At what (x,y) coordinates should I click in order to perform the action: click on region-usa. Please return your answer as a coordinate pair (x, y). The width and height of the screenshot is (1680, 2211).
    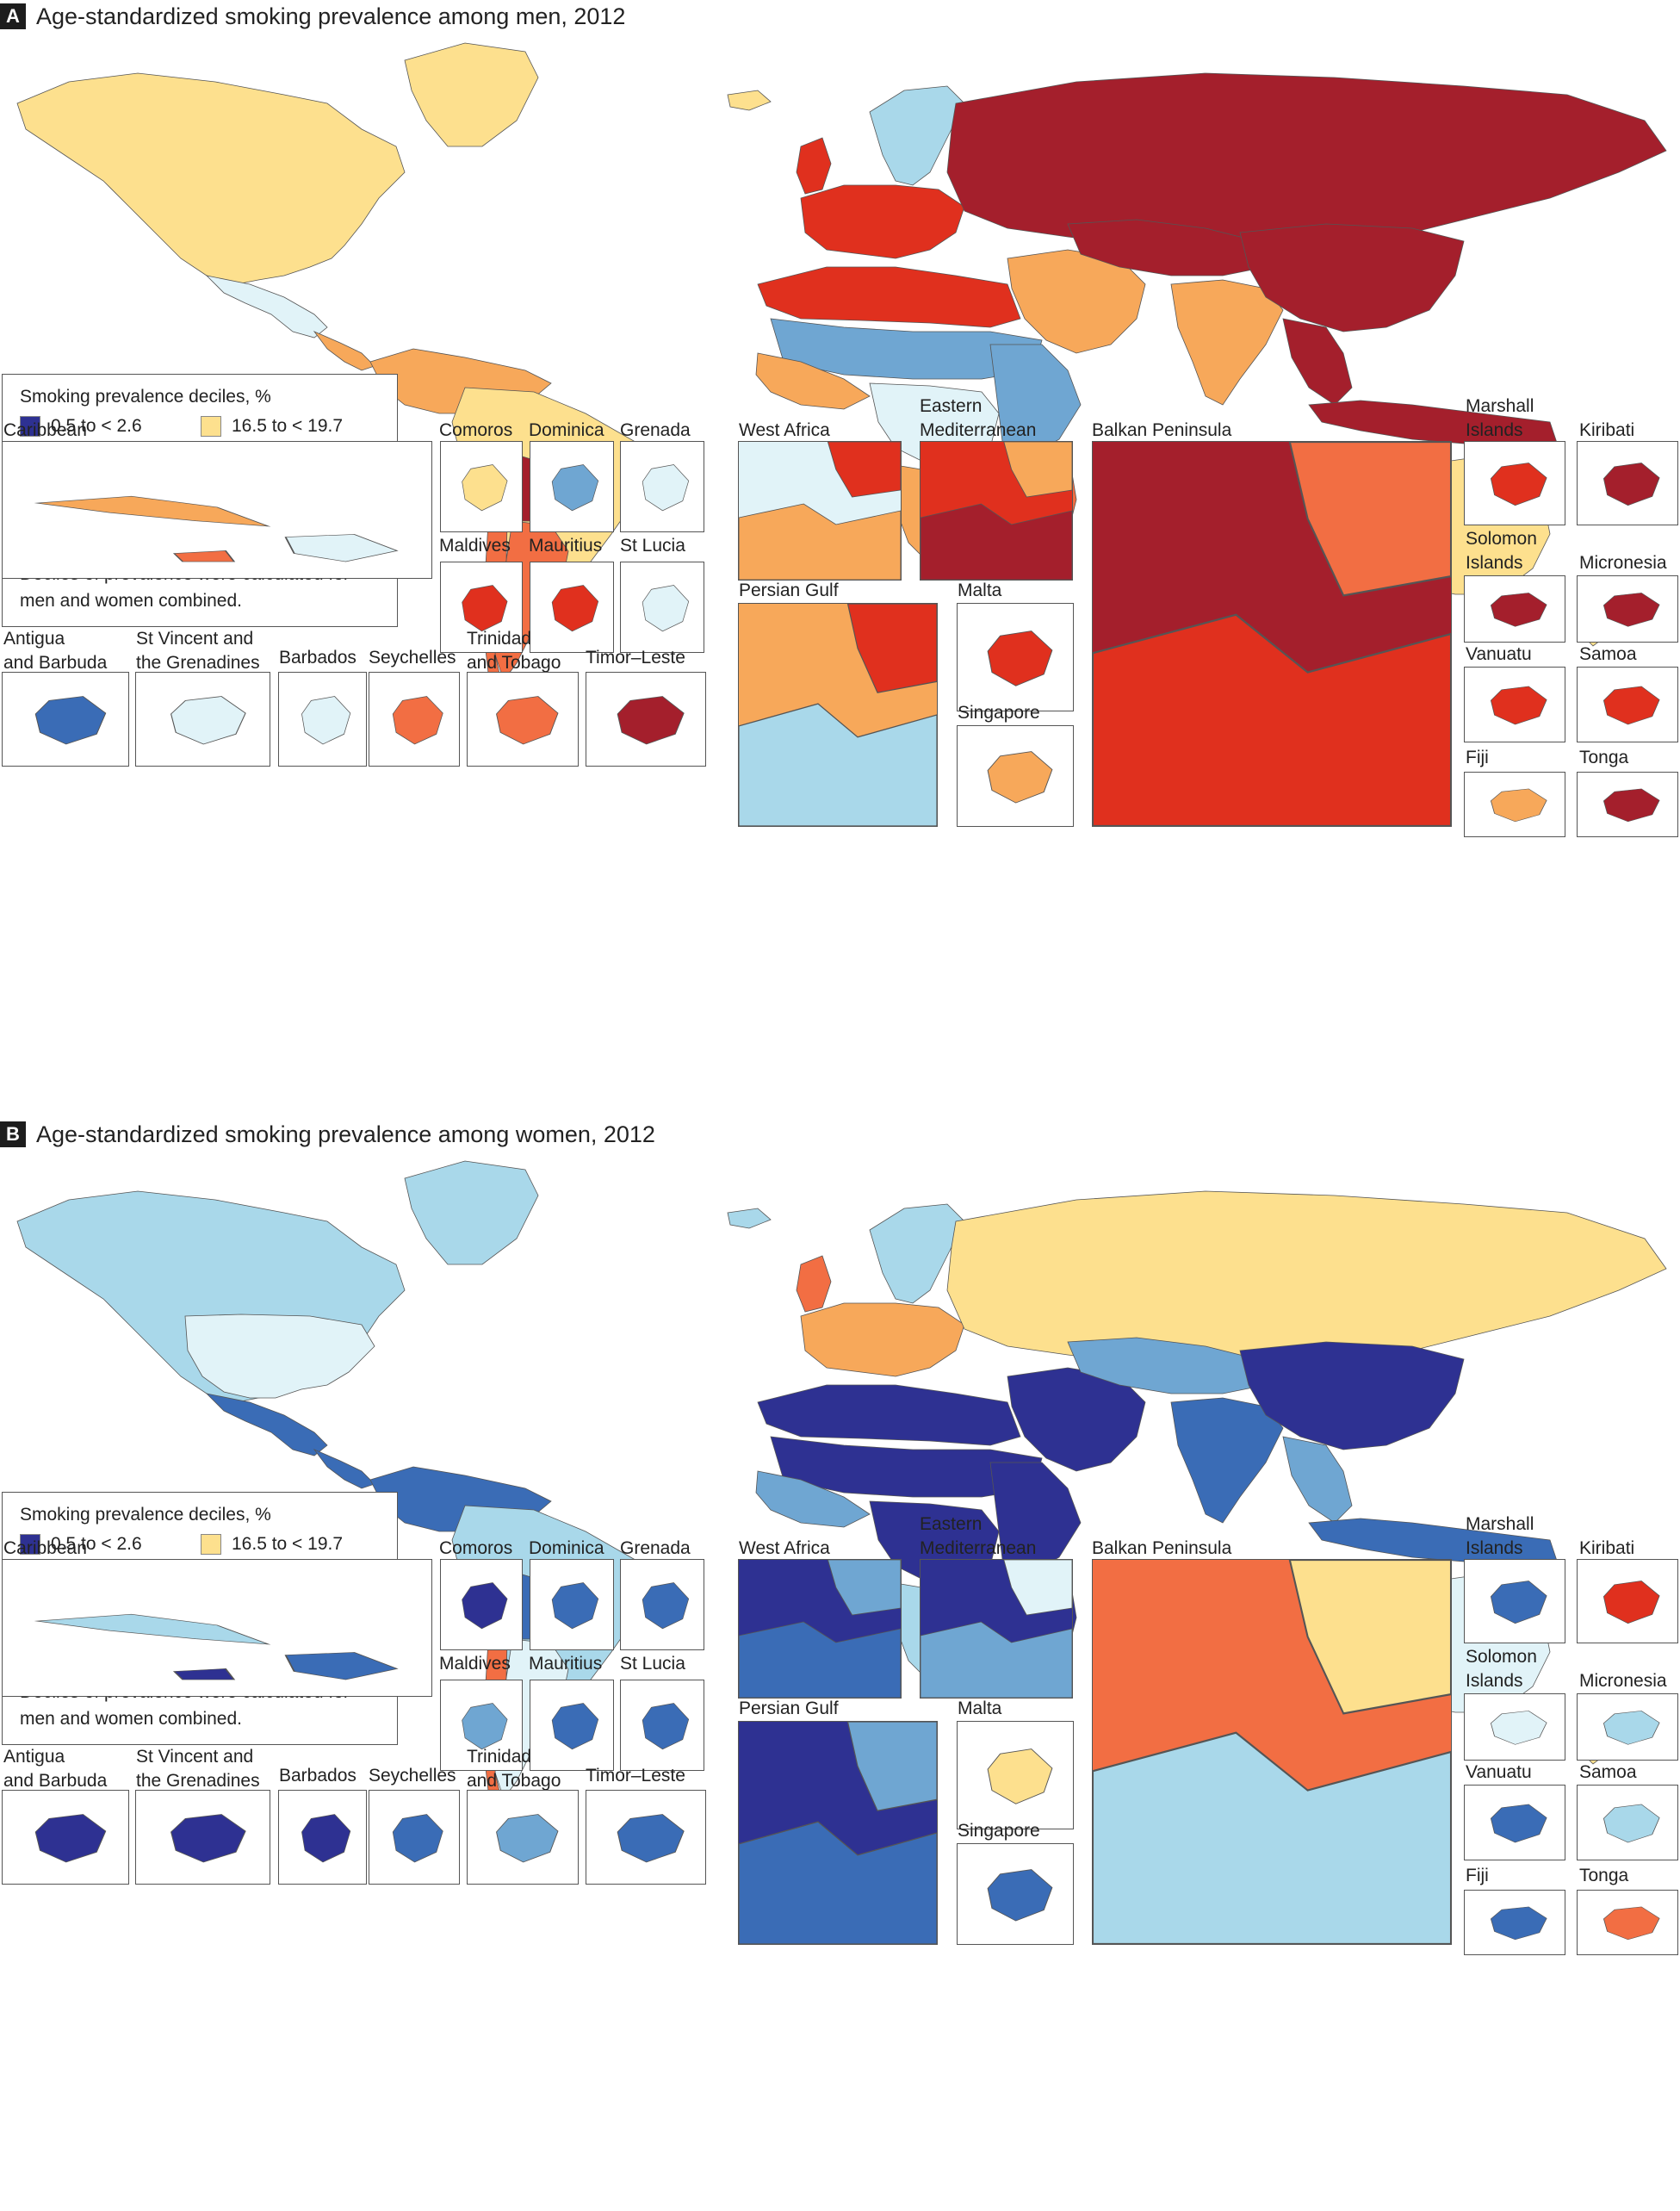
    Looking at the image, I should click on (279, 1356).